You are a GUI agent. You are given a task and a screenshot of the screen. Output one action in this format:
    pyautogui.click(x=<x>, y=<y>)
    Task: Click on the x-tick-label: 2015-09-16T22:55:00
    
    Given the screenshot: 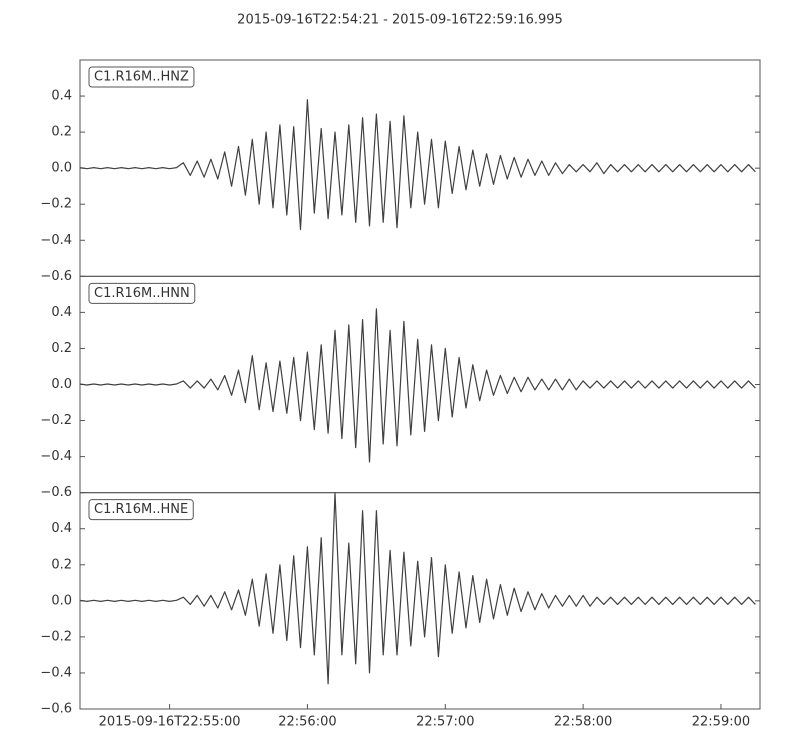 What is the action you would take?
    pyautogui.click(x=170, y=722)
    